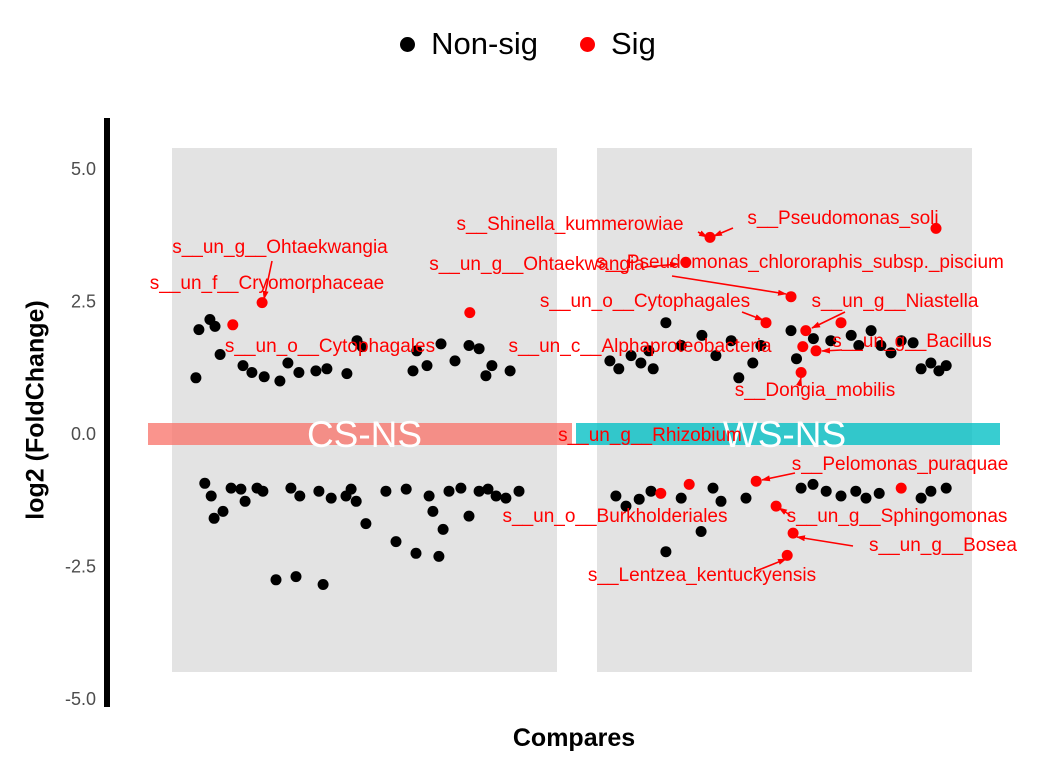 This screenshot has width=1056, height=768. Describe the element at coordinates (528, 44) in the screenshot. I see `legend: Non-sig Sig` at that location.